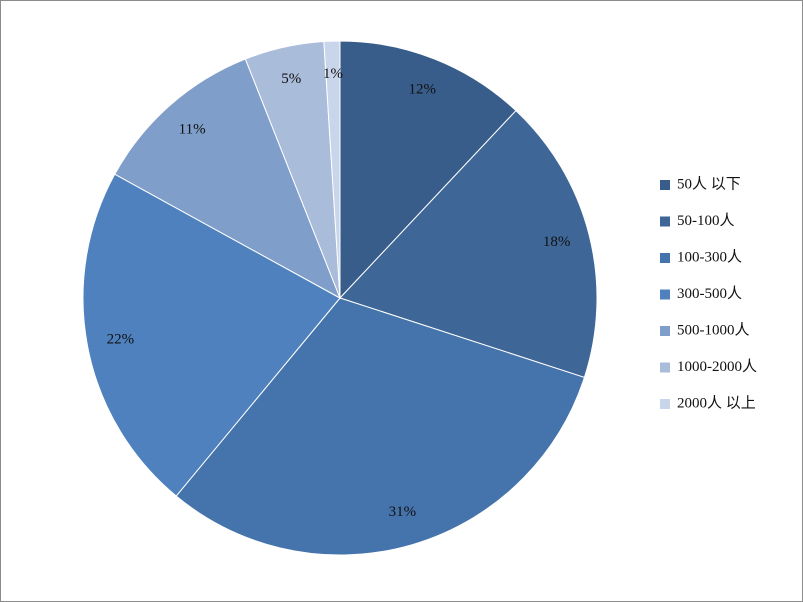  What do you see at coordinates (717, 366) in the screenshot?
I see `legend-label: 1000-2000人` at bounding box center [717, 366].